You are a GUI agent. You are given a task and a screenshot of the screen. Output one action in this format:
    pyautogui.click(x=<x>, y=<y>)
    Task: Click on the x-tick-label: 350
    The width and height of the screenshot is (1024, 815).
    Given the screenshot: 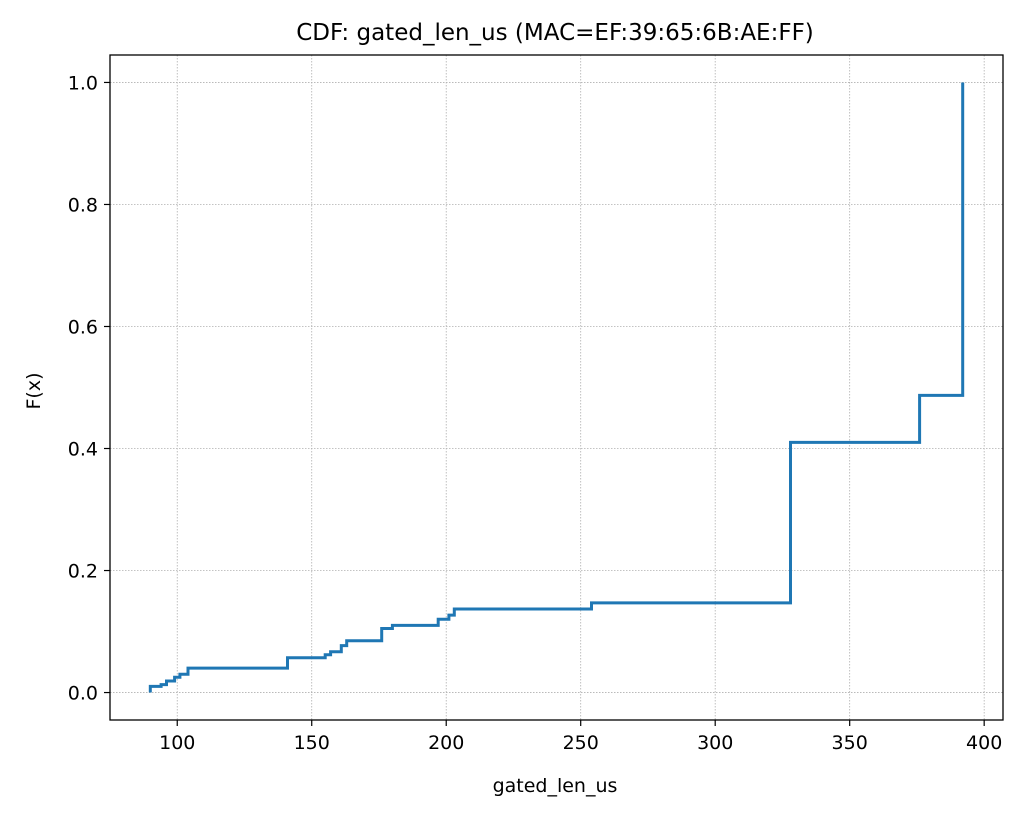 What is the action you would take?
    pyautogui.click(x=850, y=743)
    